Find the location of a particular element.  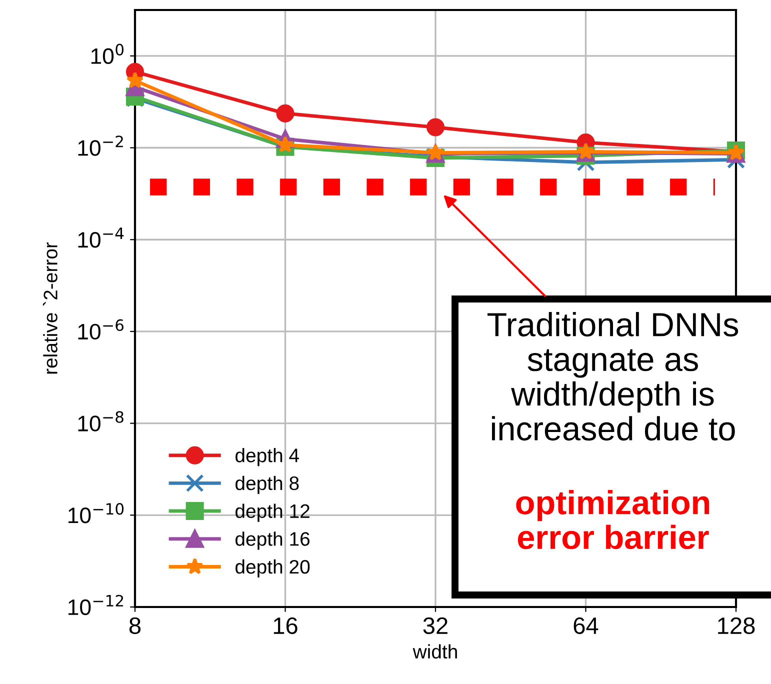

y-tick-label: 10$^{−2}$ is located at coordinates (100, 146).